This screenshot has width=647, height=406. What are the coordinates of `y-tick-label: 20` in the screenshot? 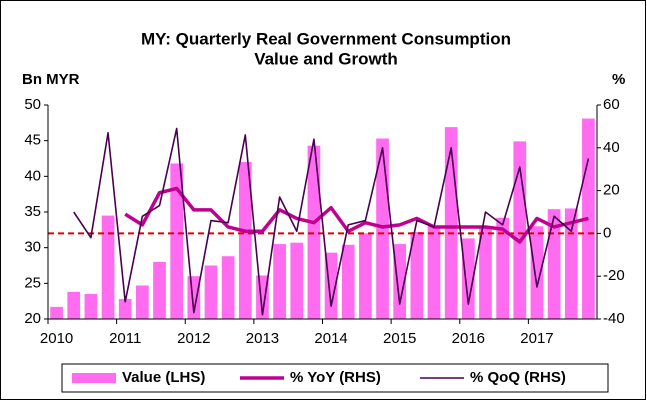 It's located at (32, 318).